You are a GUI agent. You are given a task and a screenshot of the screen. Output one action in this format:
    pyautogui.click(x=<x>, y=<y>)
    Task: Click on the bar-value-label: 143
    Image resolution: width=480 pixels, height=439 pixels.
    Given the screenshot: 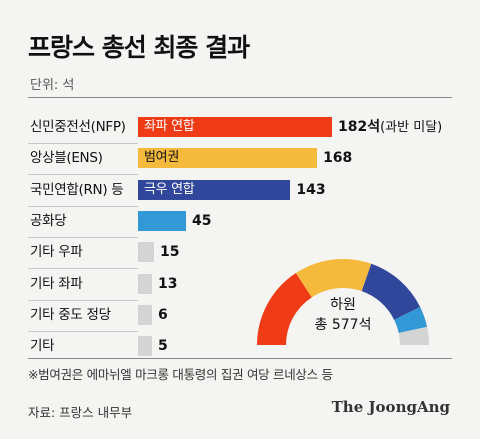 What is the action you would take?
    pyautogui.click(x=310, y=190)
    